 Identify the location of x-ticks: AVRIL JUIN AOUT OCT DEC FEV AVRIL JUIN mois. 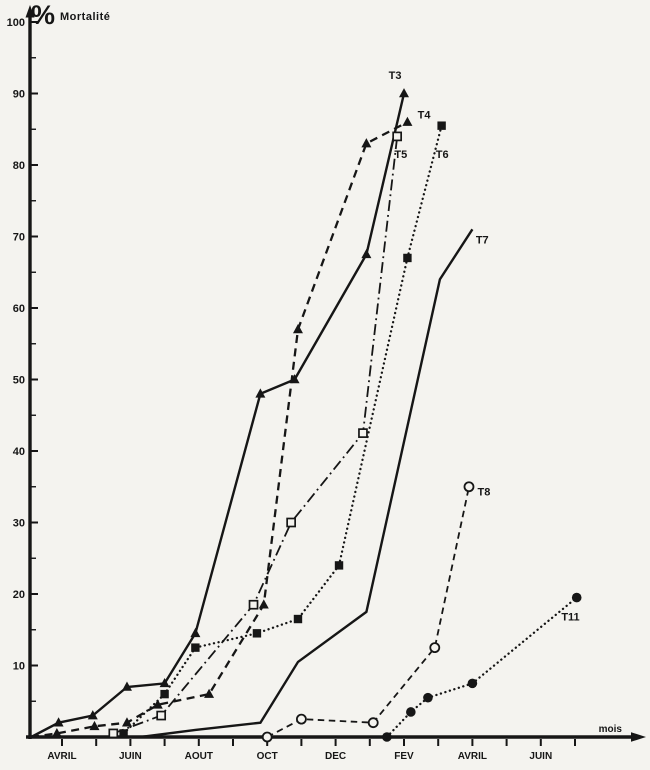
(334, 743).